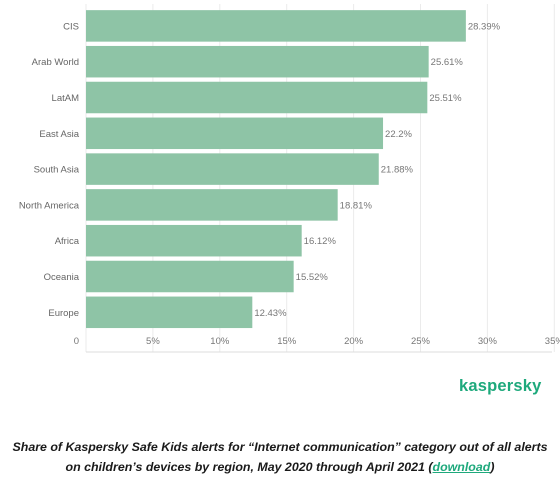 The width and height of the screenshot is (560, 488). What do you see at coordinates (484, 26) in the screenshot?
I see `data-label: 28.39%` at bounding box center [484, 26].